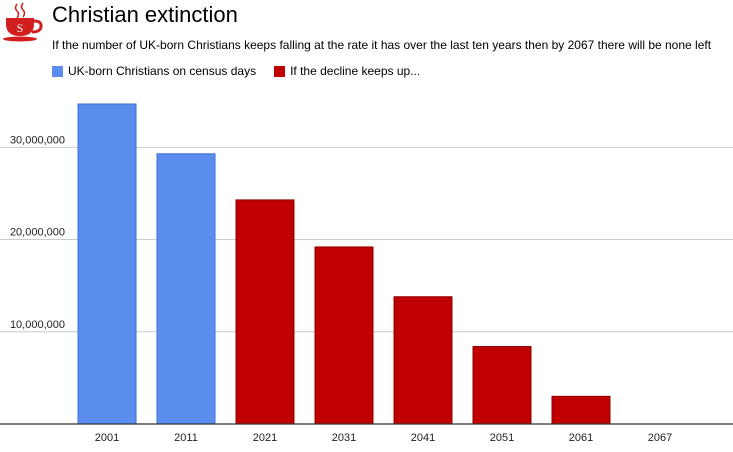 This screenshot has height=452, width=733. I want to click on teacup-logo-icon: S, so click(23, 22).